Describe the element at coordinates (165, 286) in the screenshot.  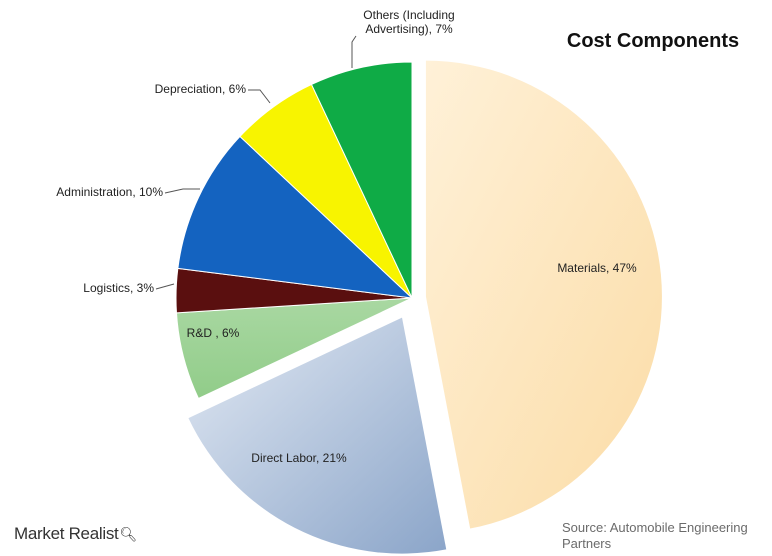
I see `leader-line-logistics` at that location.